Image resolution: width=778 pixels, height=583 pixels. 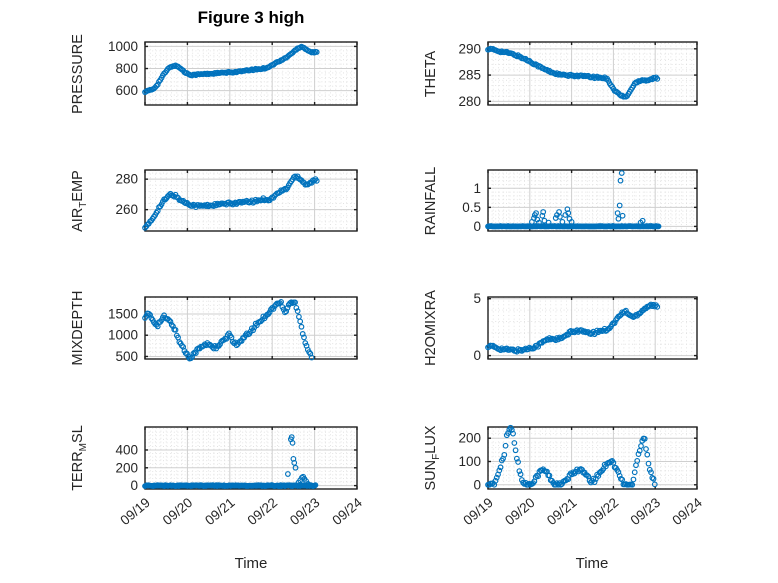 I want to click on y-axis-label-subscript: F, so click(x=436, y=456).